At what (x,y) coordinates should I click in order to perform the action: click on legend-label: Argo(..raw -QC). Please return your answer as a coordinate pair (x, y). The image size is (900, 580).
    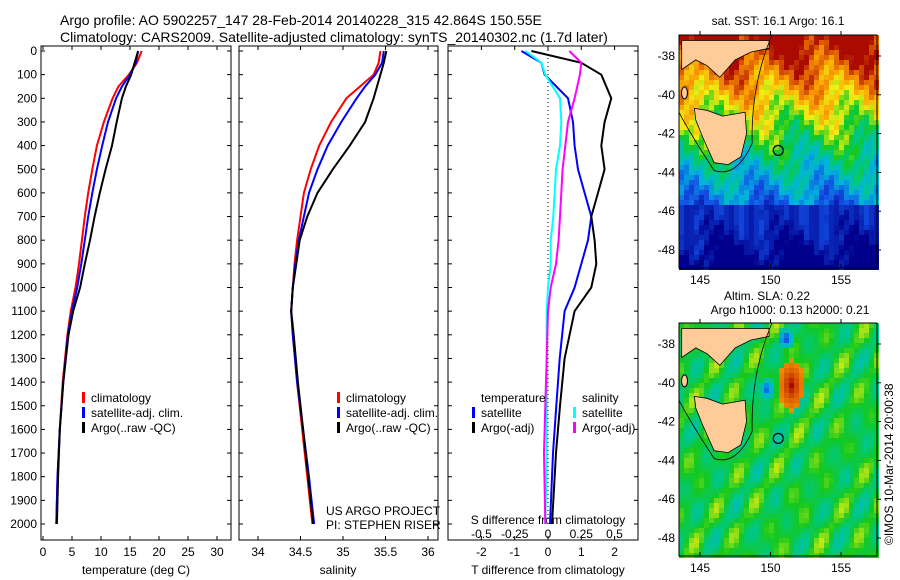
    Looking at the image, I should click on (388, 428).